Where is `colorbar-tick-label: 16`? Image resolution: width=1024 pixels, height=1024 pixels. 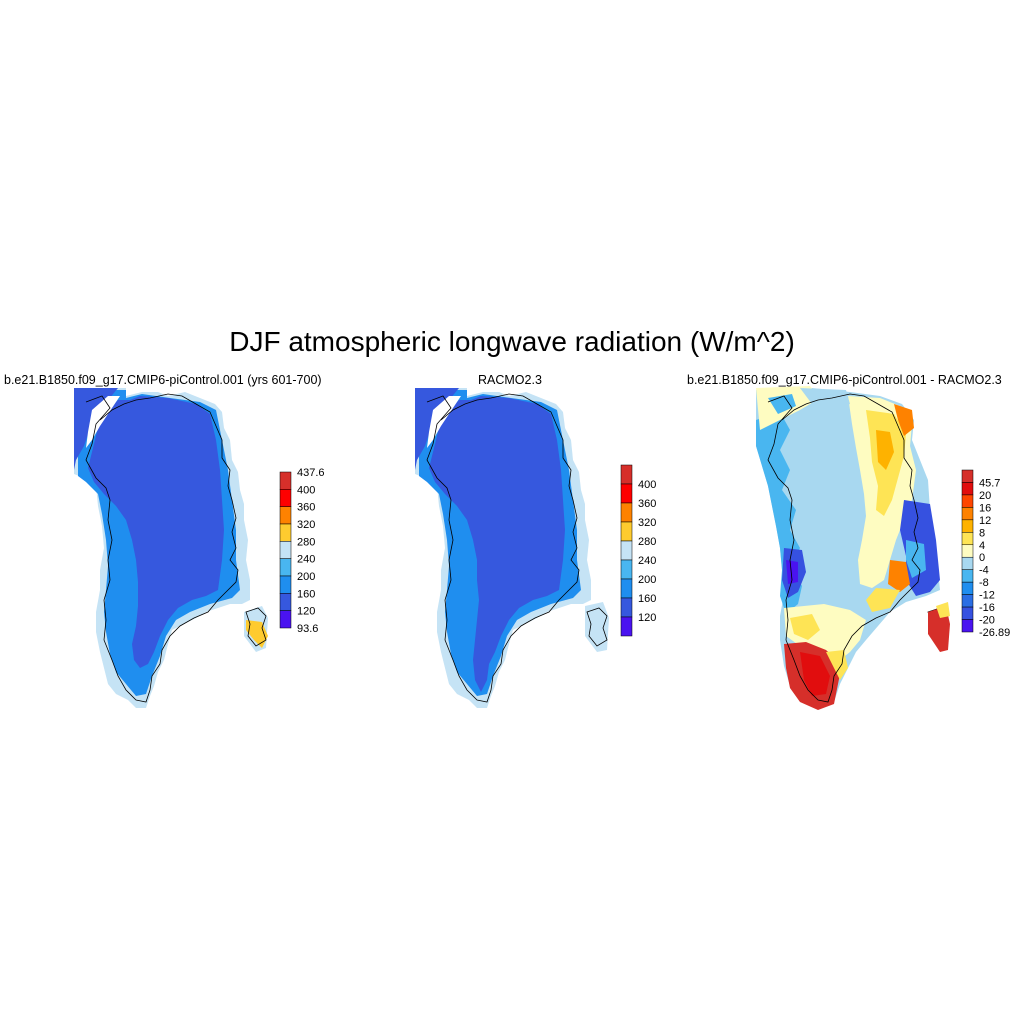 colorbar-tick-label: 16 is located at coordinates (985, 508).